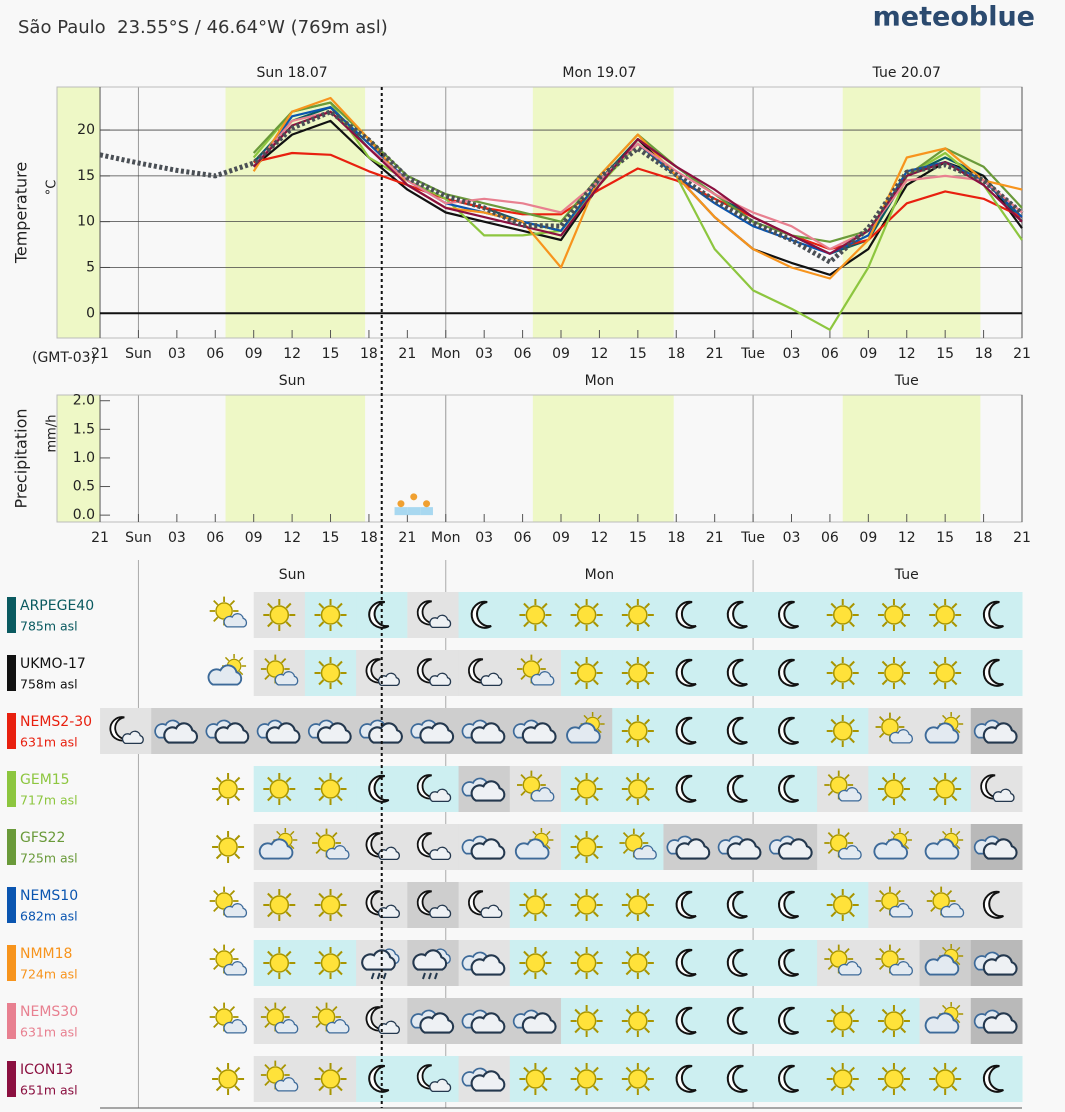 The height and width of the screenshot is (1112, 1065). What do you see at coordinates (49, 916) in the screenshot?
I see `model-elevation: 682m asl` at bounding box center [49, 916].